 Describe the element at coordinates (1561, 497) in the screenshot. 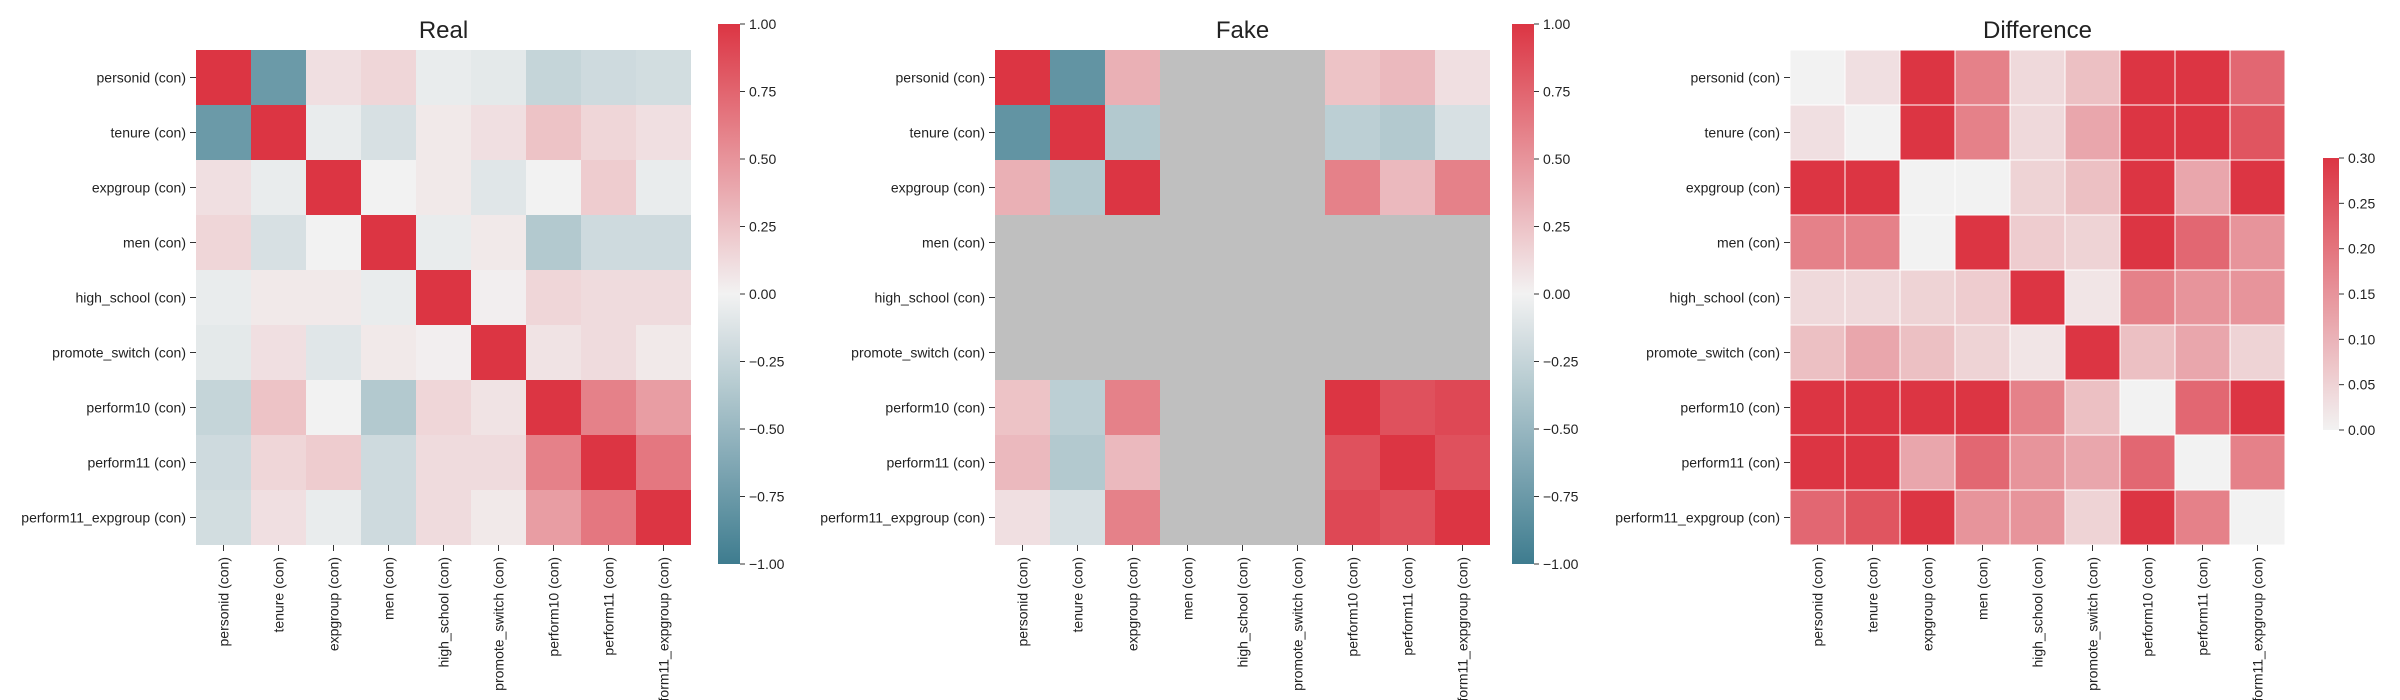

I see `colorbar-tick-label: −0.75` at that location.